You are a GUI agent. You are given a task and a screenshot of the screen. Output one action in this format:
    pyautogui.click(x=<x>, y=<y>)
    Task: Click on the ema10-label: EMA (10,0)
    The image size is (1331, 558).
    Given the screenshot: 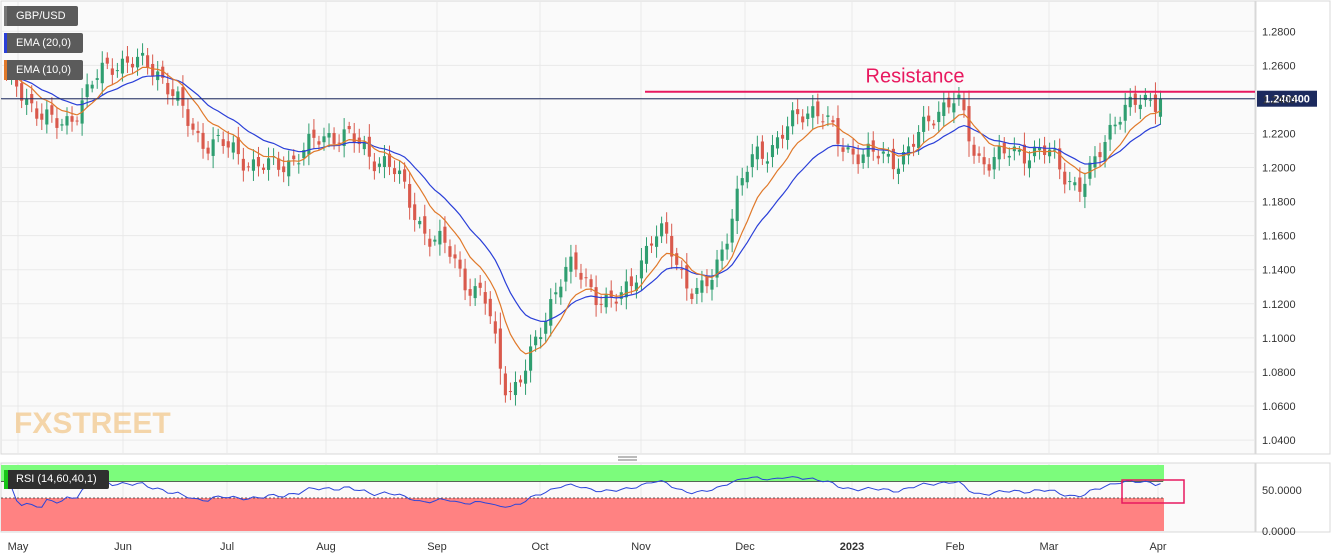 What is the action you would take?
    pyautogui.click(x=44, y=70)
    